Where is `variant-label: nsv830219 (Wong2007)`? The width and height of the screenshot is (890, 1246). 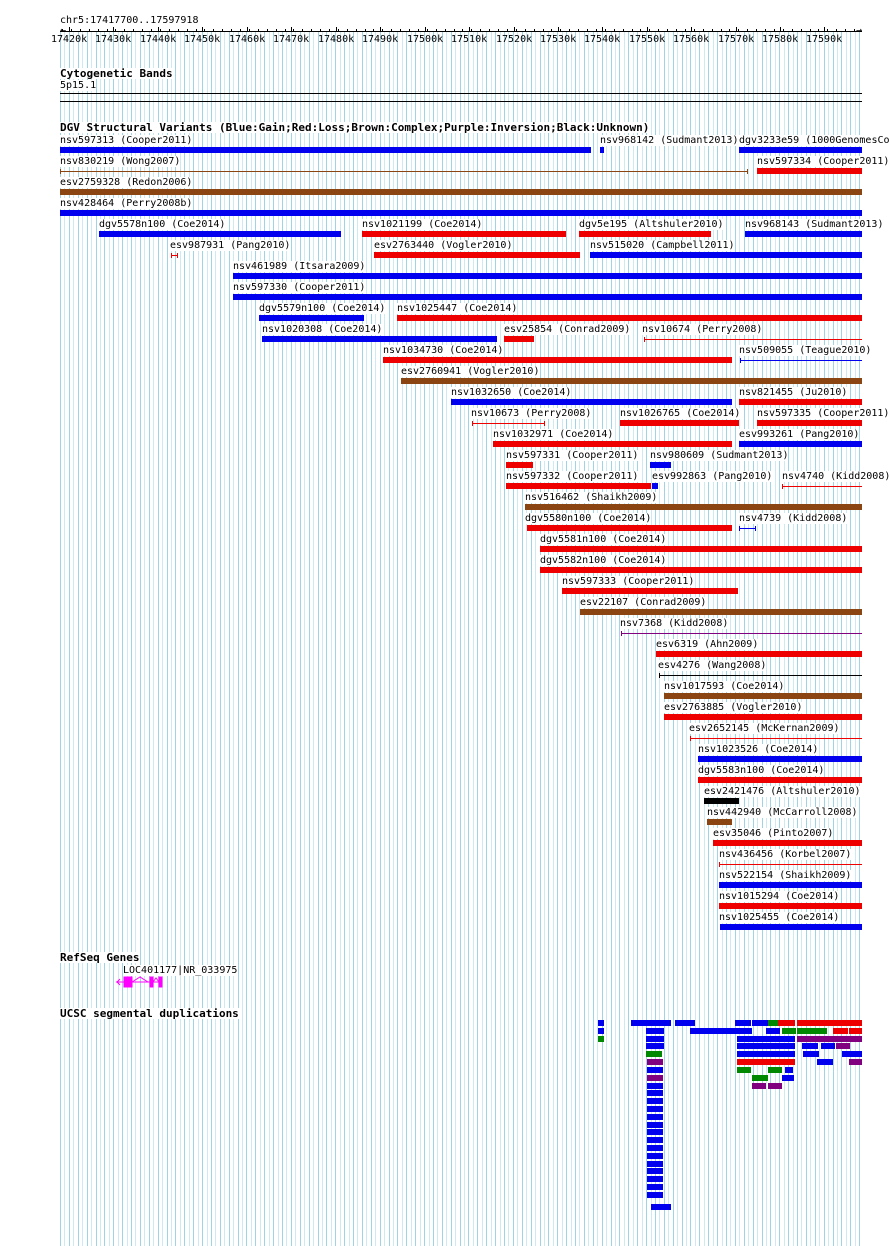
variant-label: nsv830219 (Wong2007) is located at coordinates (120, 161).